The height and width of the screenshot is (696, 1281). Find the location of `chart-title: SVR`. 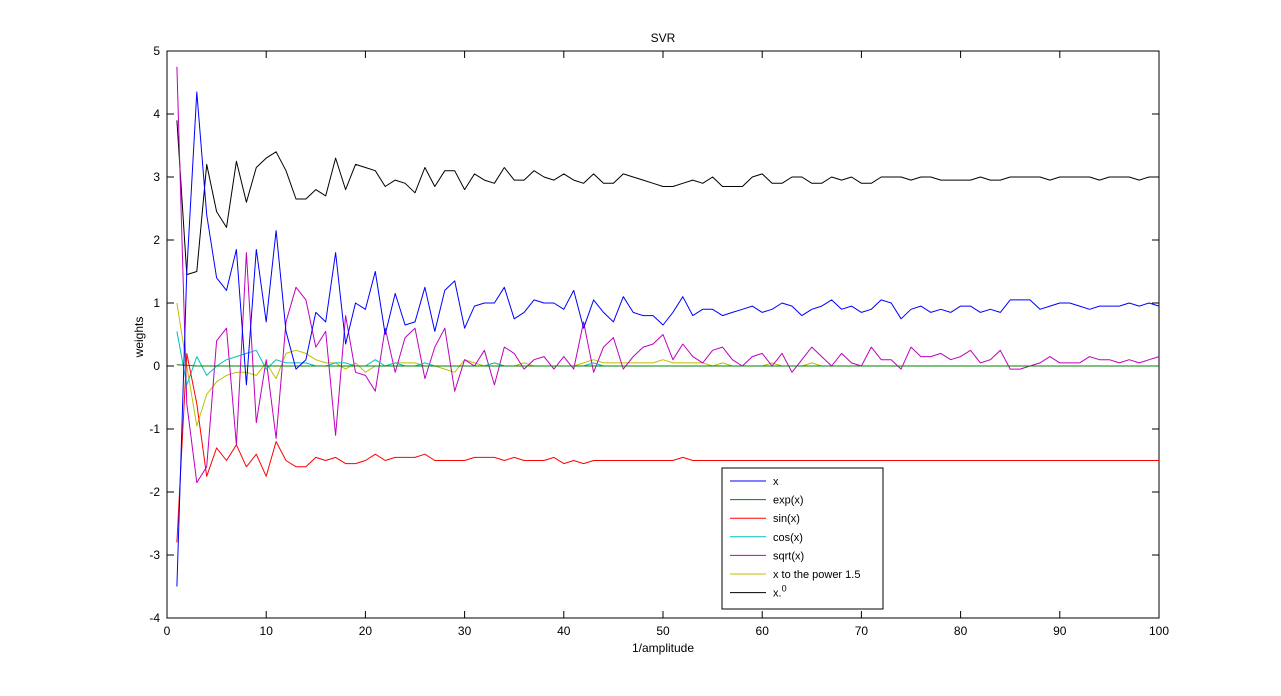

chart-title: SVR is located at coordinates (663, 38).